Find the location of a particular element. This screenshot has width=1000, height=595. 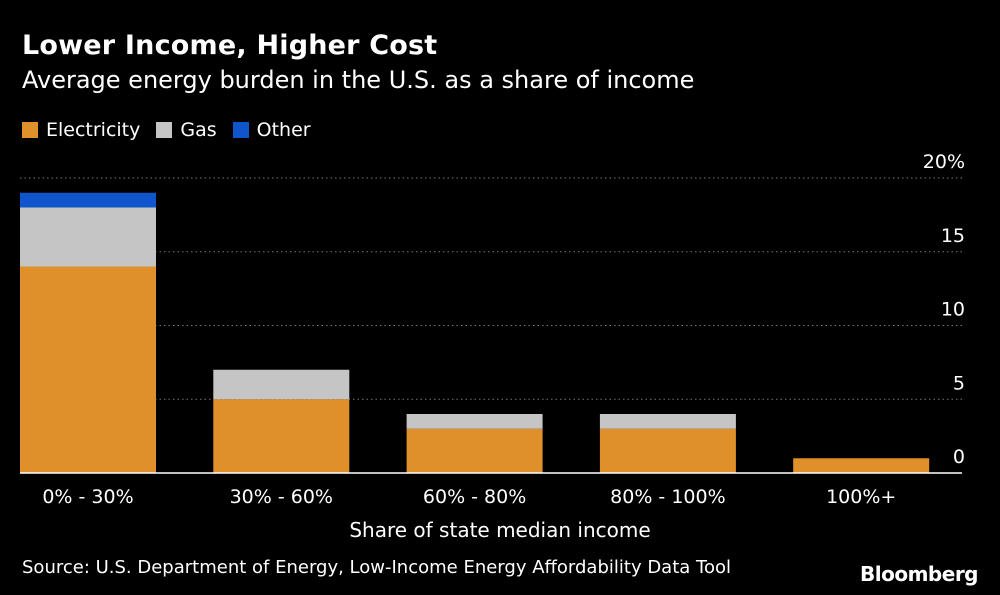

legend-label-other: Other is located at coordinates (283, 130).